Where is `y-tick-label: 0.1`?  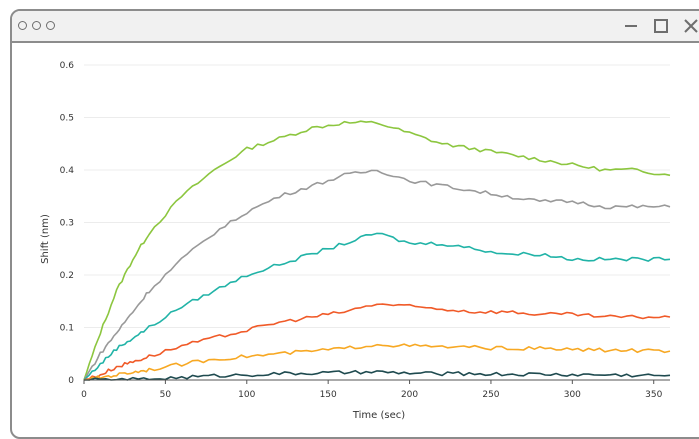
y-tick-label: 0.1 is located at coordinates (67, 329).